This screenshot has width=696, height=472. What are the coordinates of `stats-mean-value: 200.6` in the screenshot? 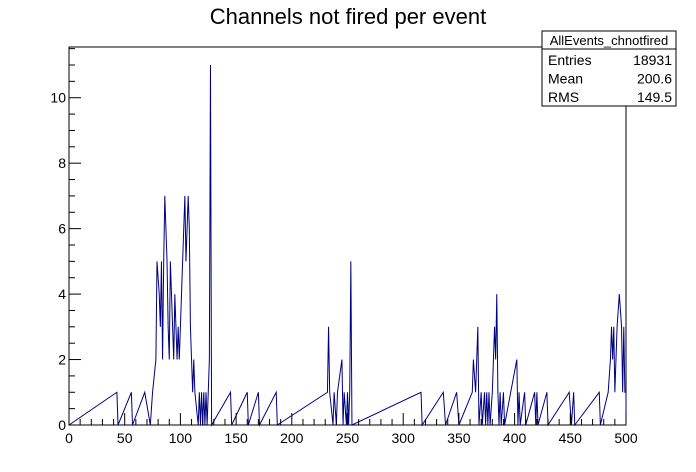 It's located at (654, 79).